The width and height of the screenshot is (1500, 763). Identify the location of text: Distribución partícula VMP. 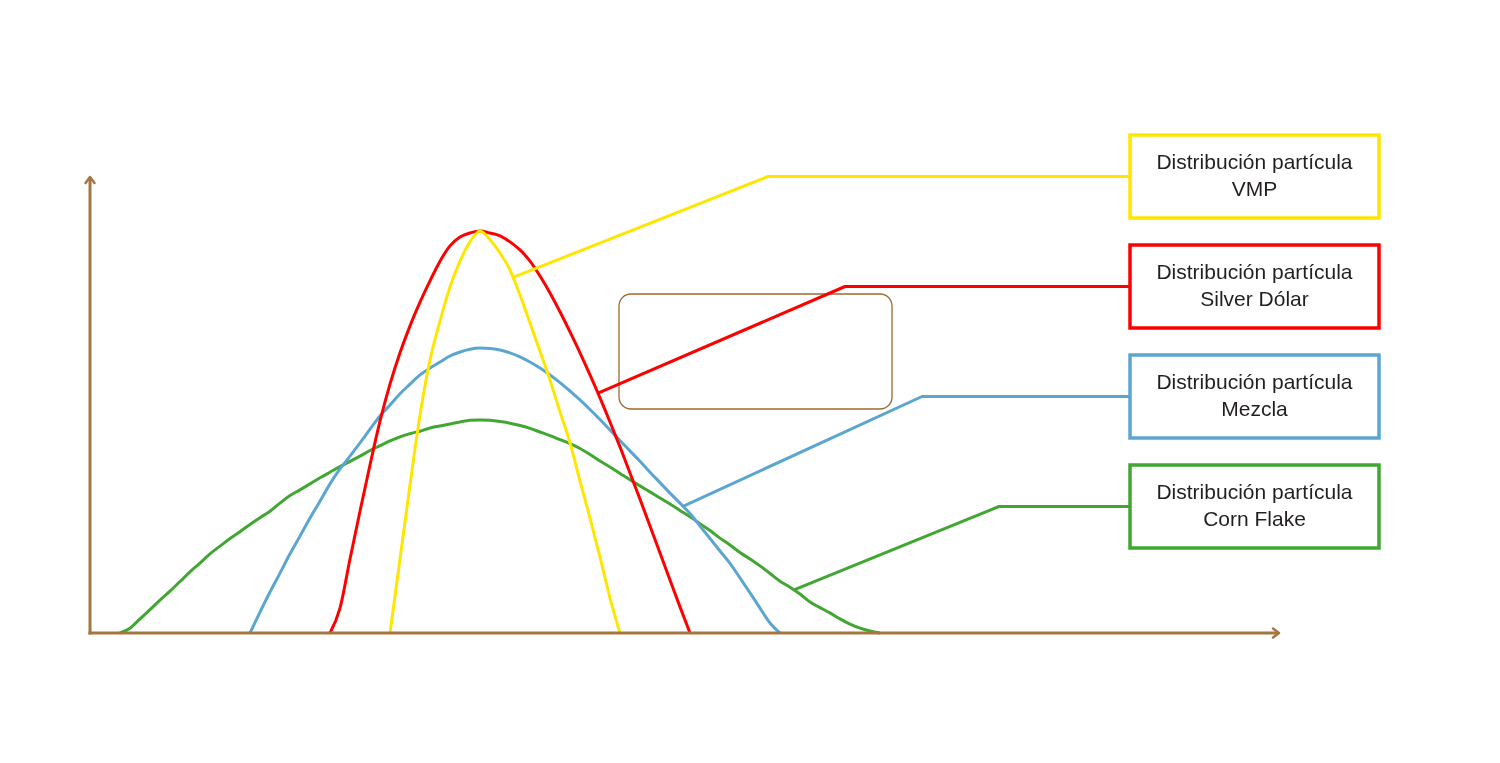
(1254, 175).